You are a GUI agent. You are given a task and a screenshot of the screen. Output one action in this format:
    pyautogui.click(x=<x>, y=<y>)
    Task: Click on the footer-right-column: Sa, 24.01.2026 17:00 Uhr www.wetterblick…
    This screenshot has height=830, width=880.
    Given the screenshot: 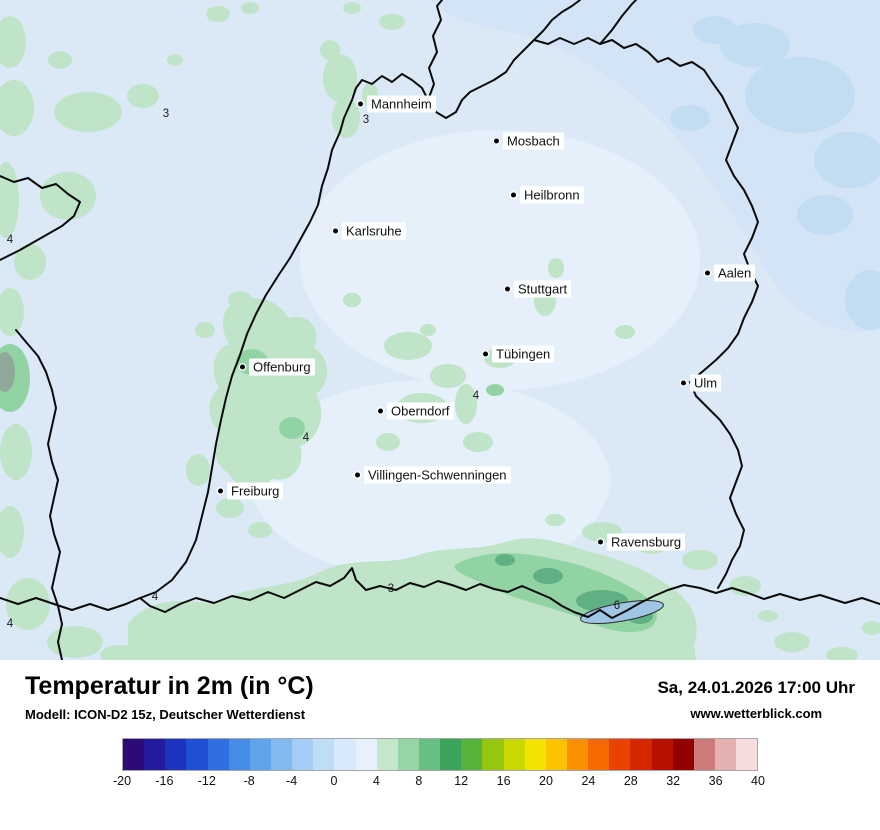 What is the action you would take?
    pyautogui.click(x=756, y=699)
    